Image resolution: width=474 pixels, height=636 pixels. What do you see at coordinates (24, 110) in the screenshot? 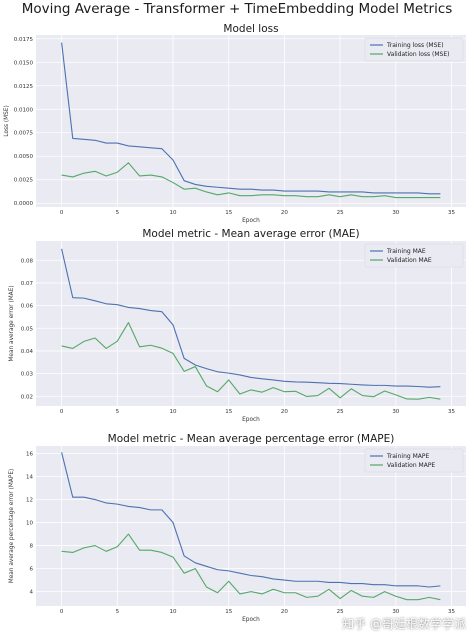
I see `y-tick-label: 0.0100` at bounding box center [24, 110].